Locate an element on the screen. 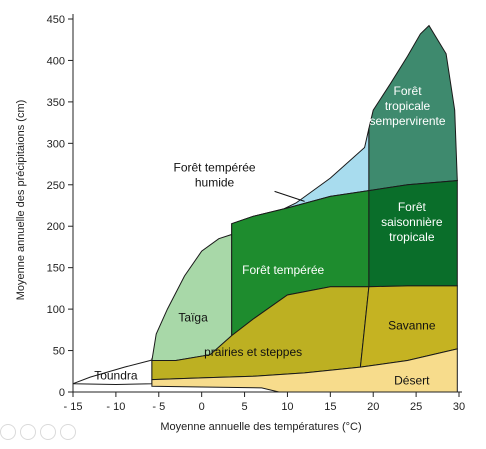 This screenshot has width=486, height=449. label-foret-temperee-humide-line-2: humide is located at coordinates (215, 182).